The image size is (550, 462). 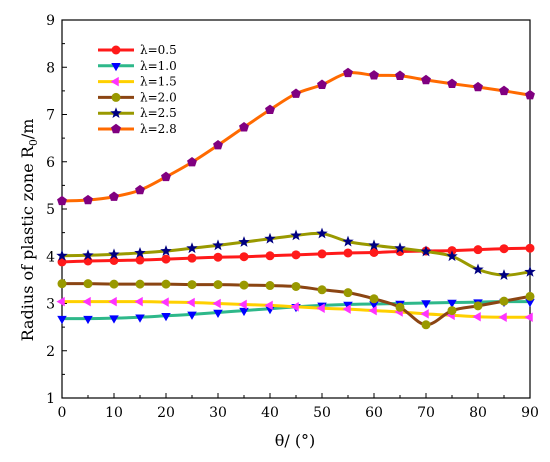 I want to click on x-tick-label: 10, so click(x=114, y=413).